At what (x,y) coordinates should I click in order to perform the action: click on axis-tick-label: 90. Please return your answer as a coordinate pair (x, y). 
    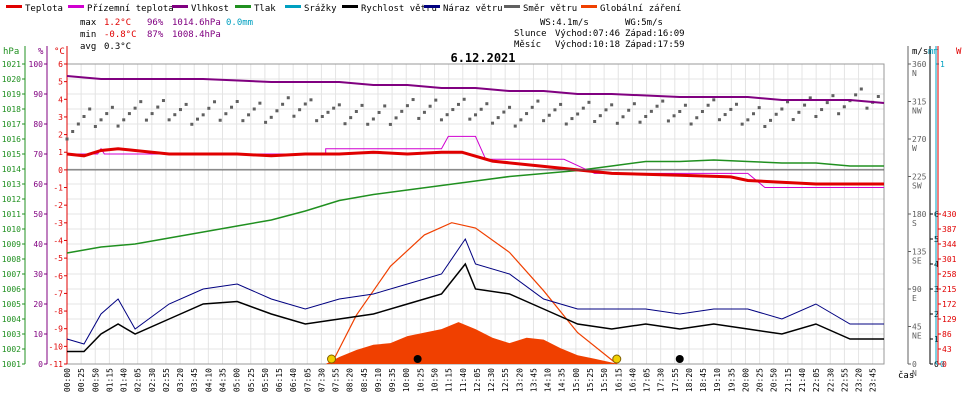
    Looking at the image, I should click on (917, 289).